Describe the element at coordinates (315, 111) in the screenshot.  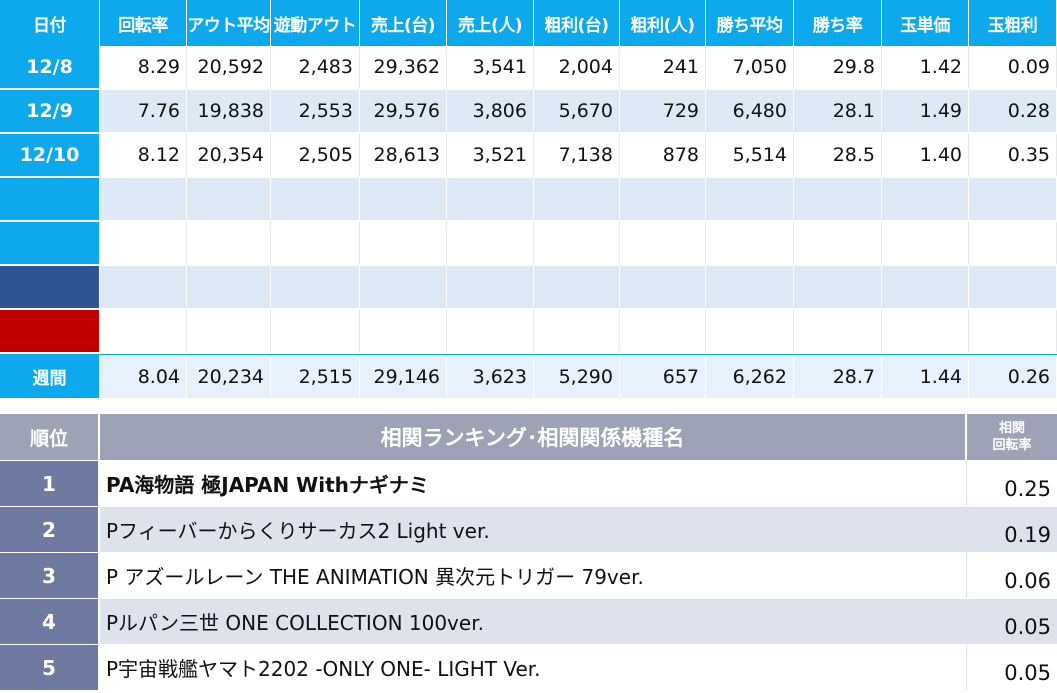
I see `table-cell: 2,553` at that location.